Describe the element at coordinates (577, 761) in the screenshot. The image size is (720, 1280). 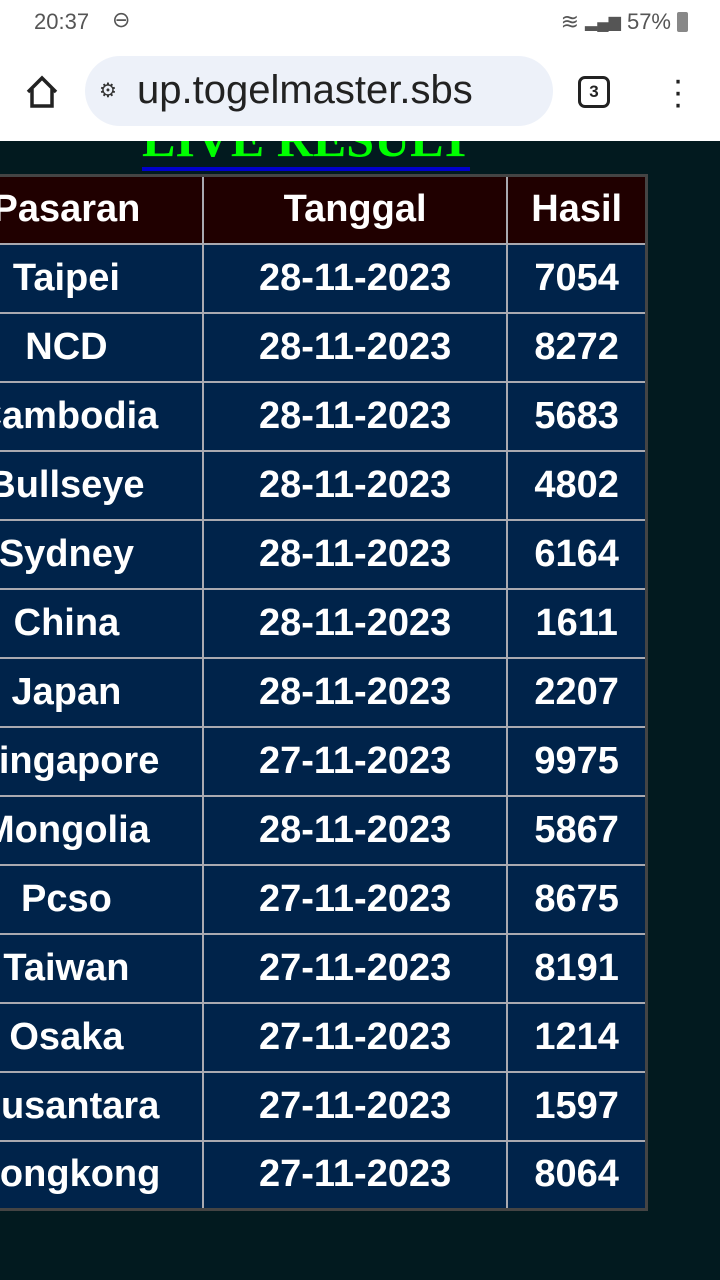
I see `cell-result: 9975` at that location.